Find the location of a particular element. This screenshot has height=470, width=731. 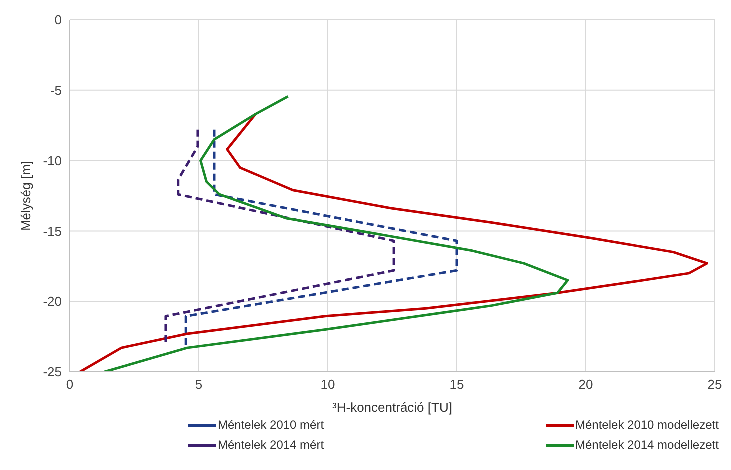

legend-label: Méntelek 2010 mért is located at coordinates (271, 425).